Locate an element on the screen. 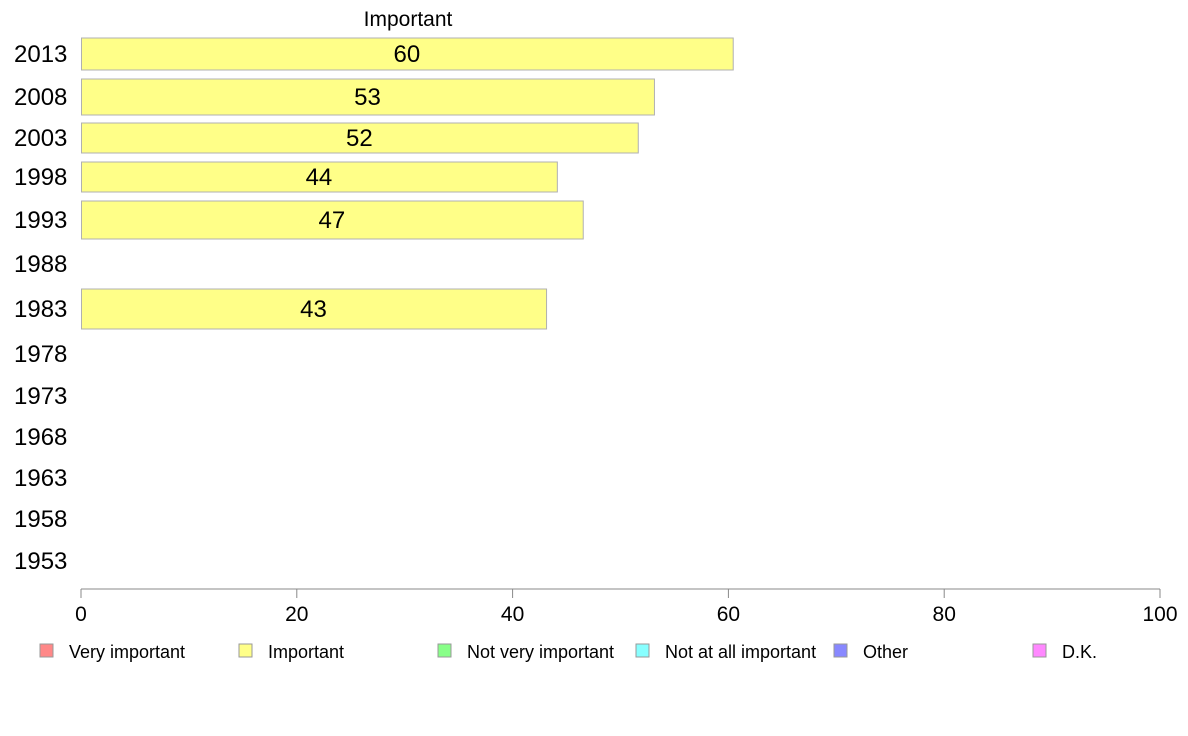  bar-value-label: 47 is located at coordinates (332, 220).